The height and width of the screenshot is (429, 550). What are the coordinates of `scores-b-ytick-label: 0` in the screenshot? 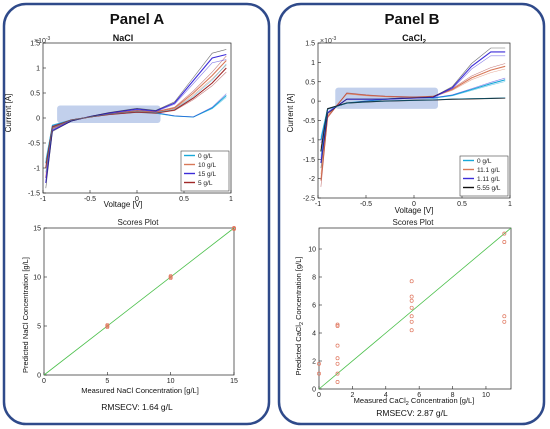 It's located at (314, 390).